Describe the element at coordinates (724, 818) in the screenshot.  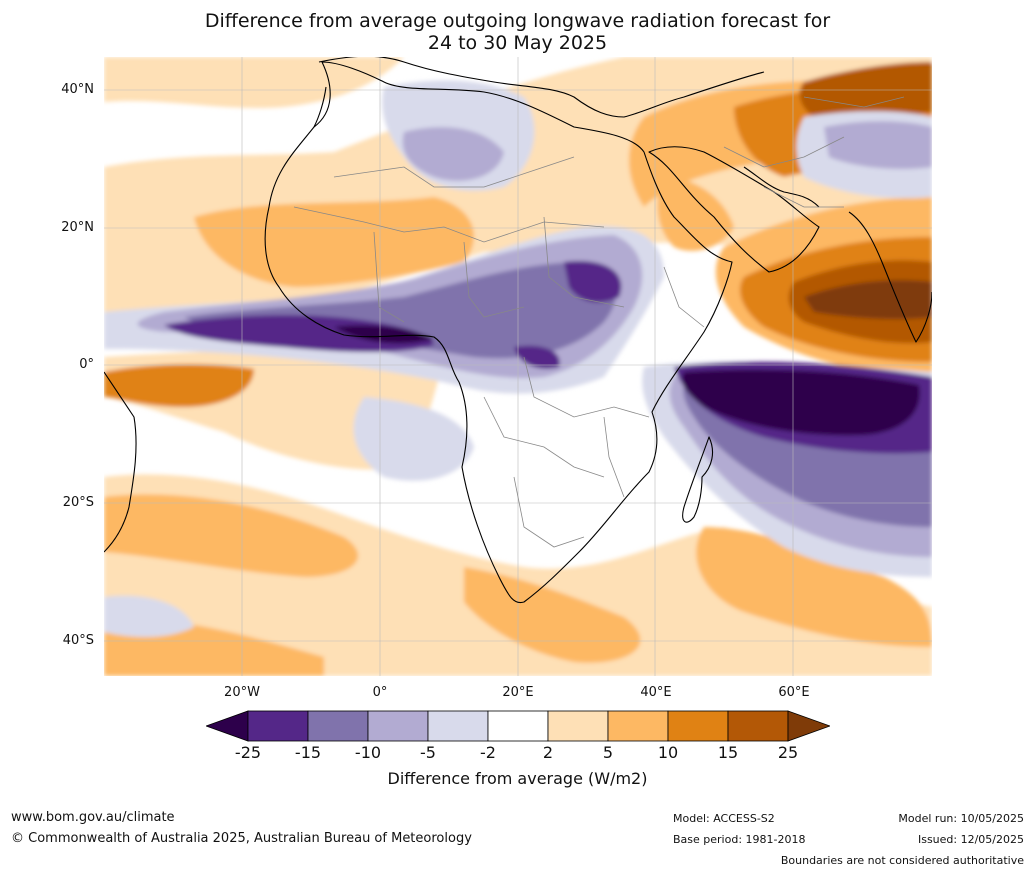
I see `footer-model: Model: ACCESS-S2` at that location.